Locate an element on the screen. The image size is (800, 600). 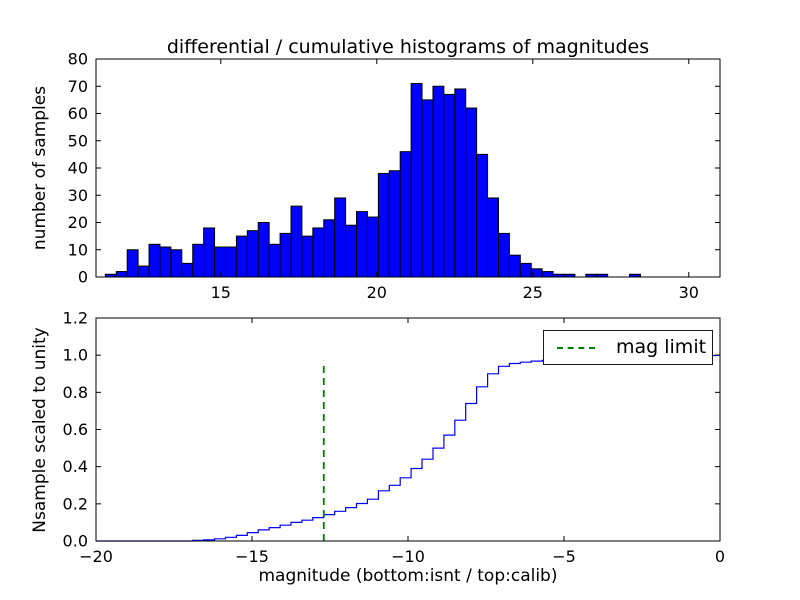
y-tick-label: 20 is located at coordinates (78, 222).